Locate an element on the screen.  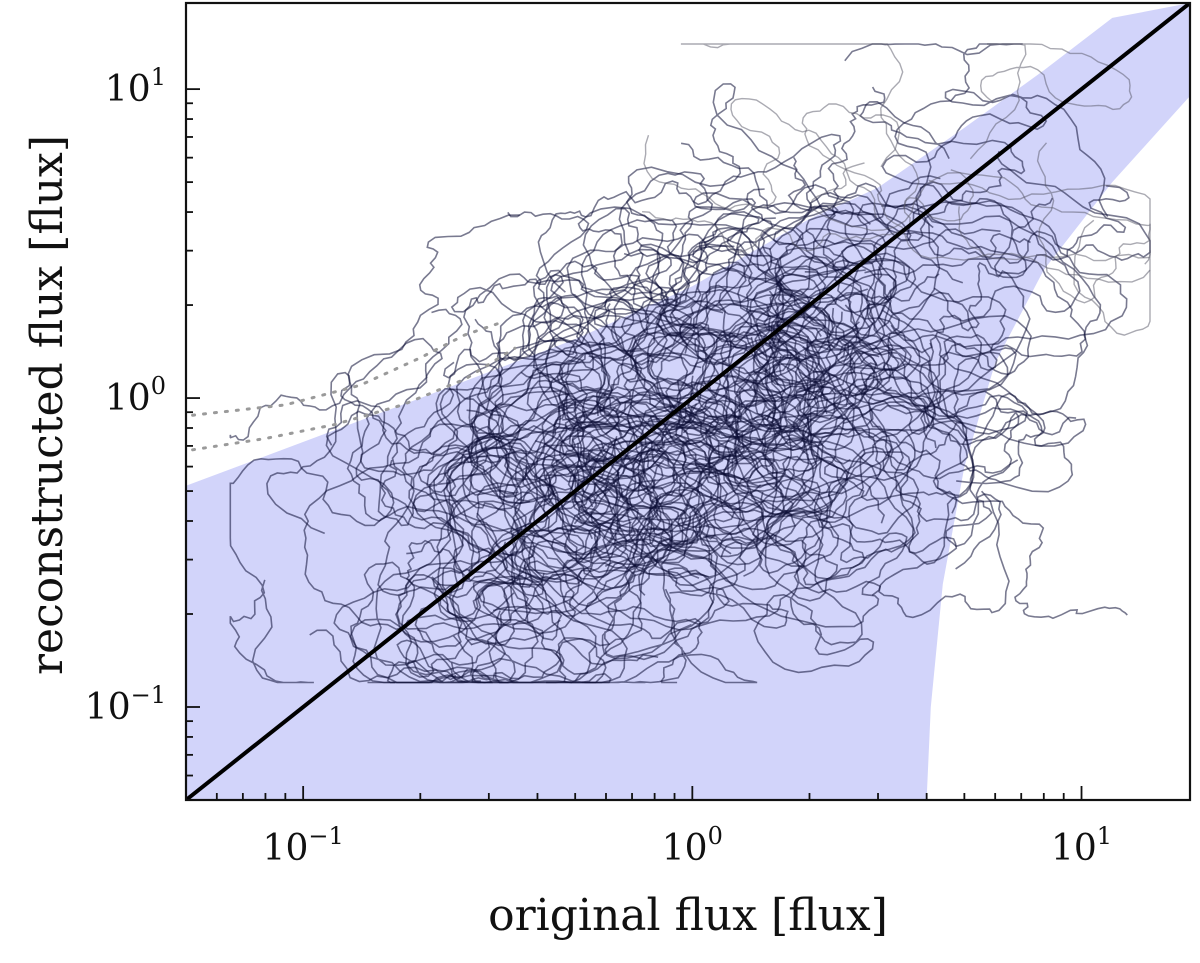
x-axis-label: original flux [flux] is located at coordinates (688, 915).